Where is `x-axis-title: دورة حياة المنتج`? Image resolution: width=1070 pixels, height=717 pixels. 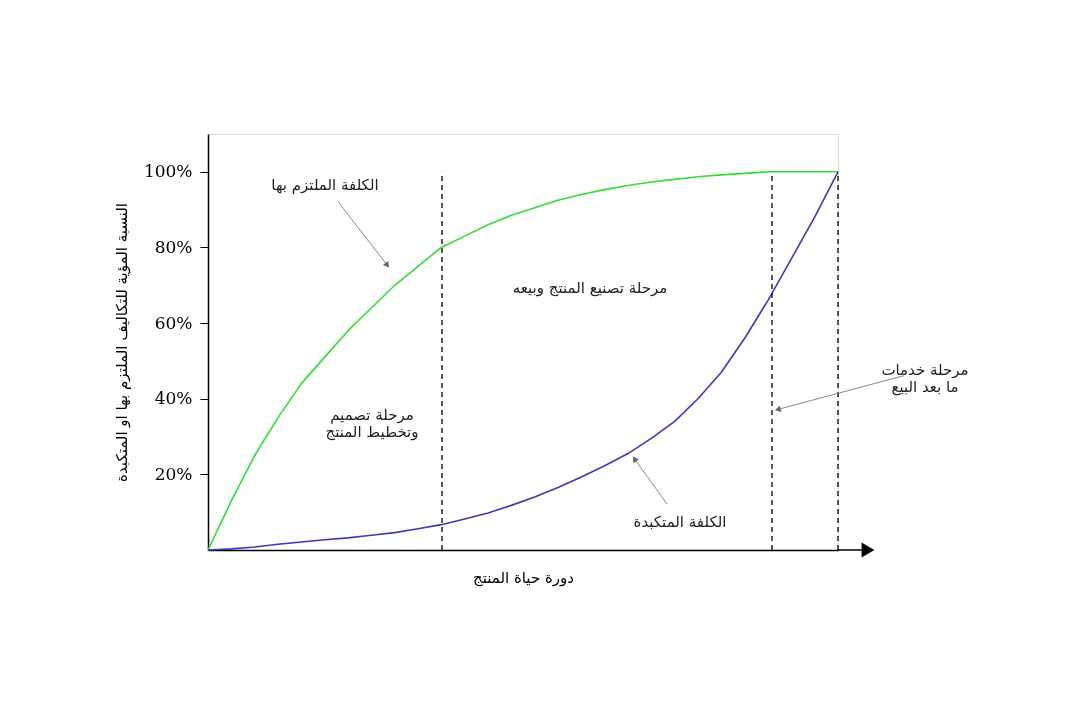
x-axis-title: دورة حياة المنتج is located at coordinates (523, 577).